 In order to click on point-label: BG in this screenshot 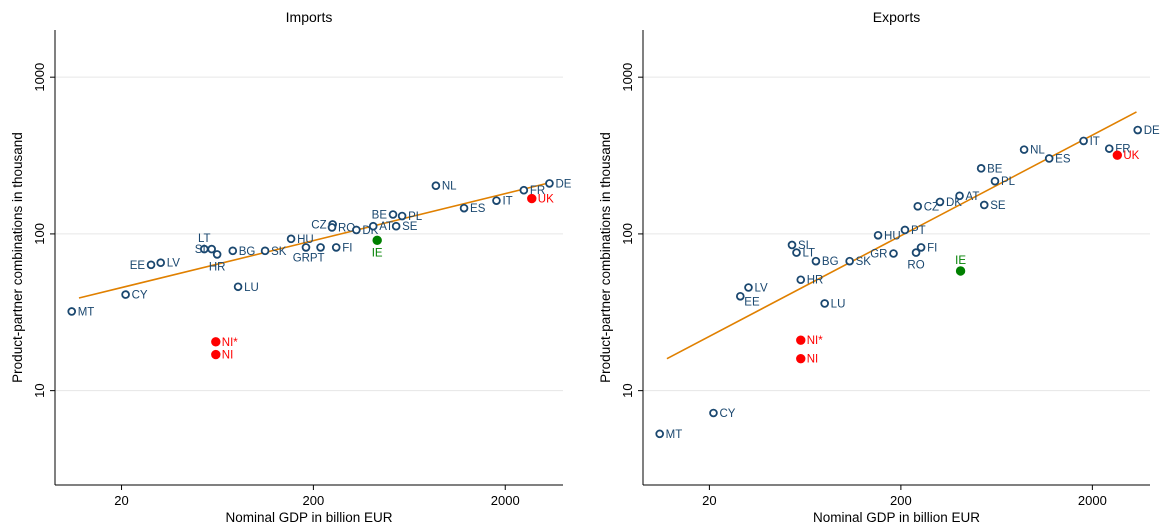, I will do `click(830, 262)`.